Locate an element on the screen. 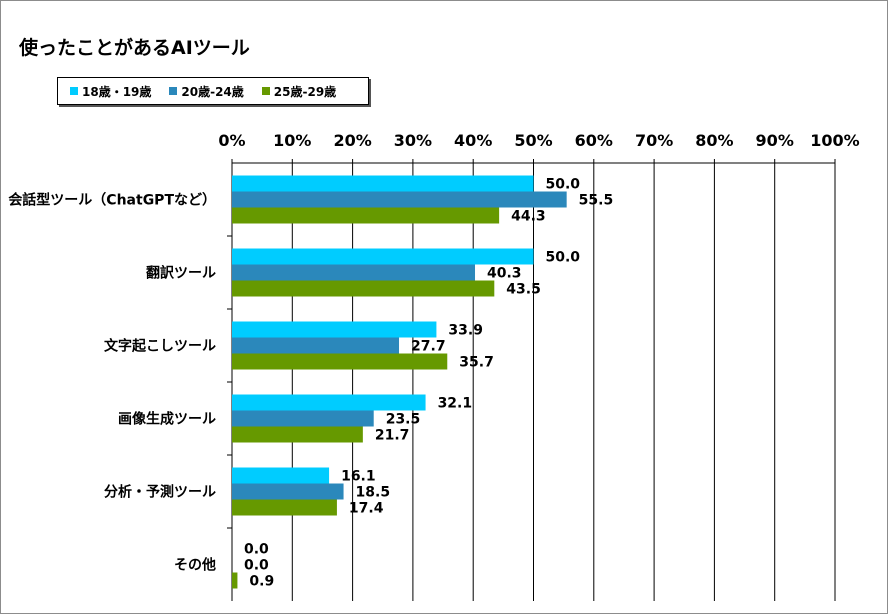 The height and width of the screenshot is (614, 888). x-tick-label: 30% is located at coordinates (413, 140).